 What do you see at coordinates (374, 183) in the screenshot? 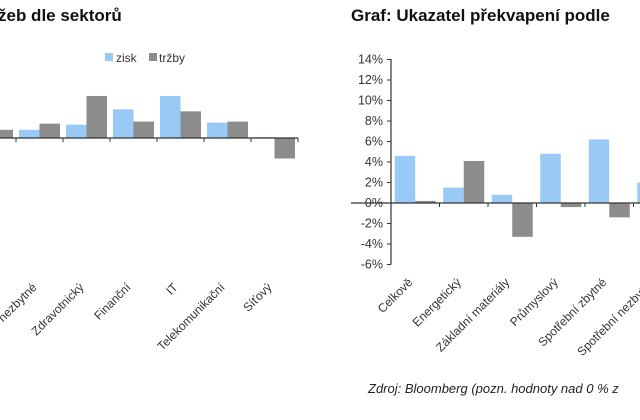
I see `y-tick-label: 2%` at bounding box center [374, 183].